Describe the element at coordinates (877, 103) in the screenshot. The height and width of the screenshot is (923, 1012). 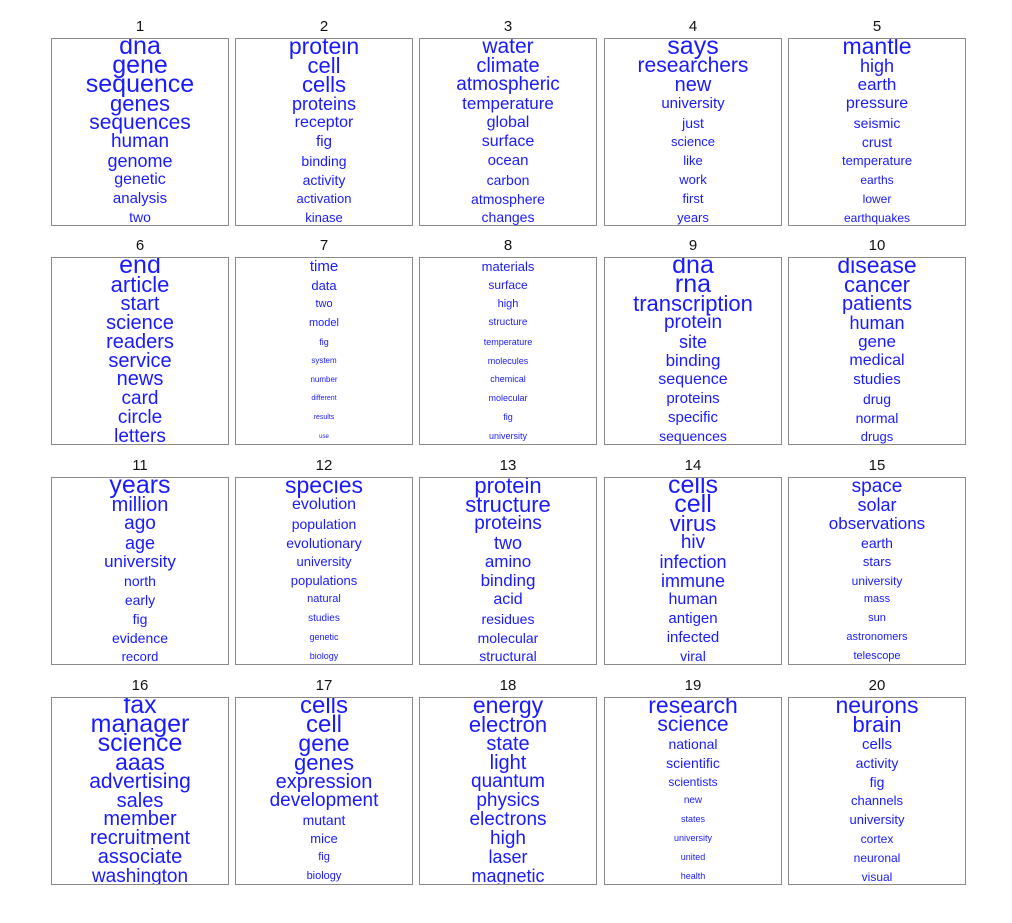
I see `topic-word: pressure` at that location.